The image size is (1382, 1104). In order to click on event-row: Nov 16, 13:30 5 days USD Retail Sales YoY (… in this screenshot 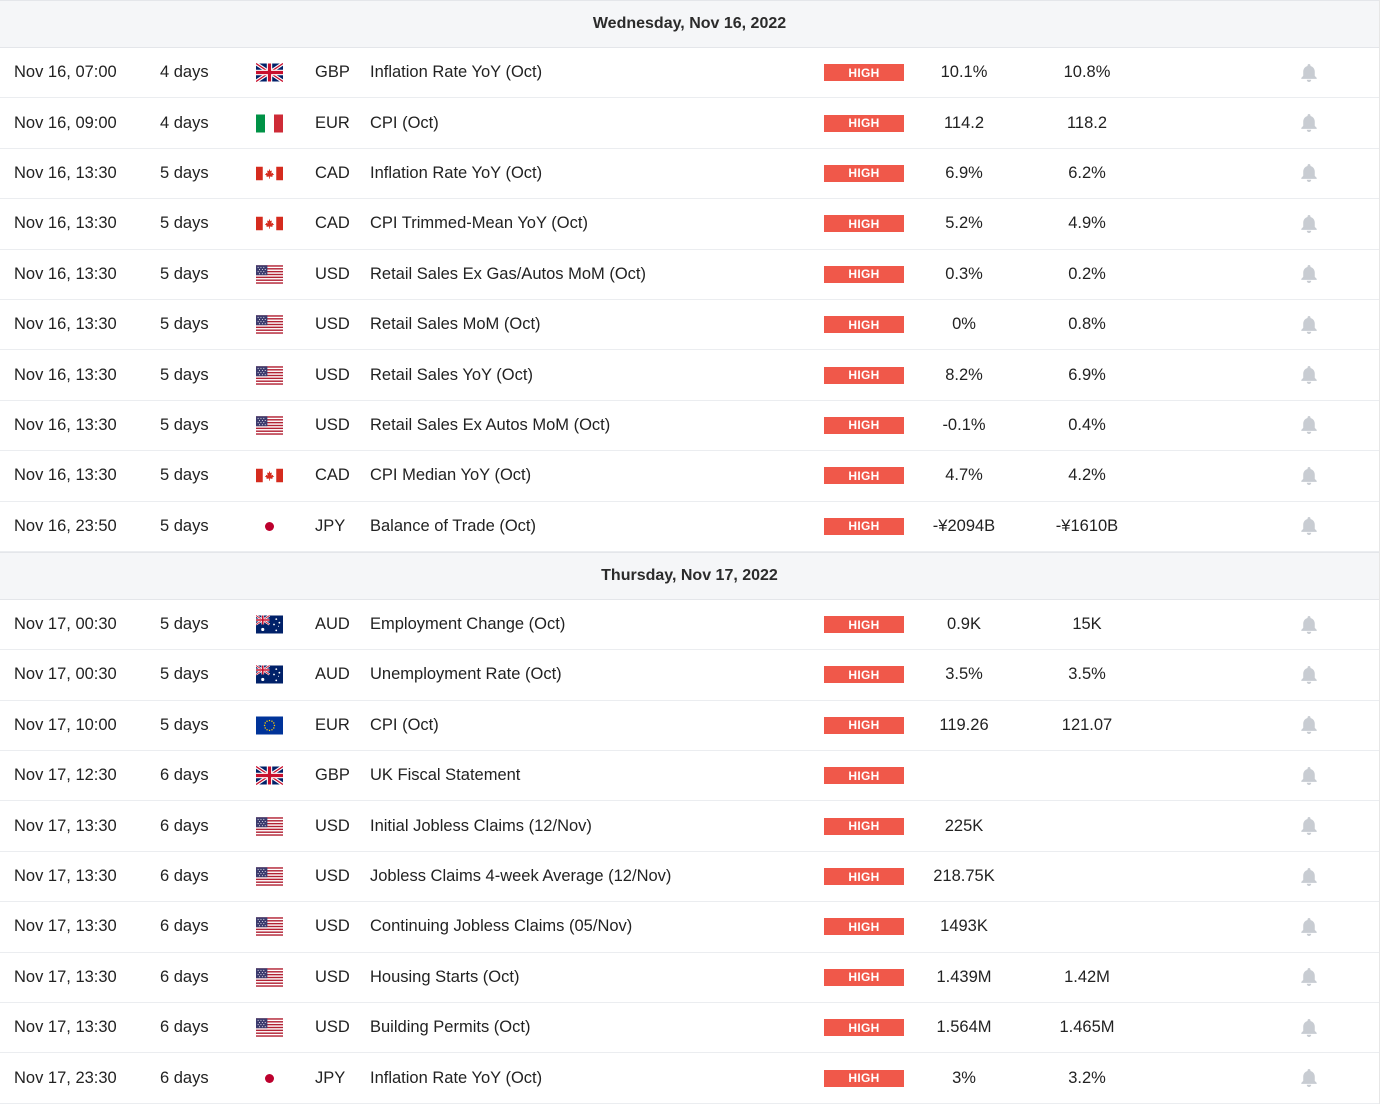, I will do `click(689, 375)`.